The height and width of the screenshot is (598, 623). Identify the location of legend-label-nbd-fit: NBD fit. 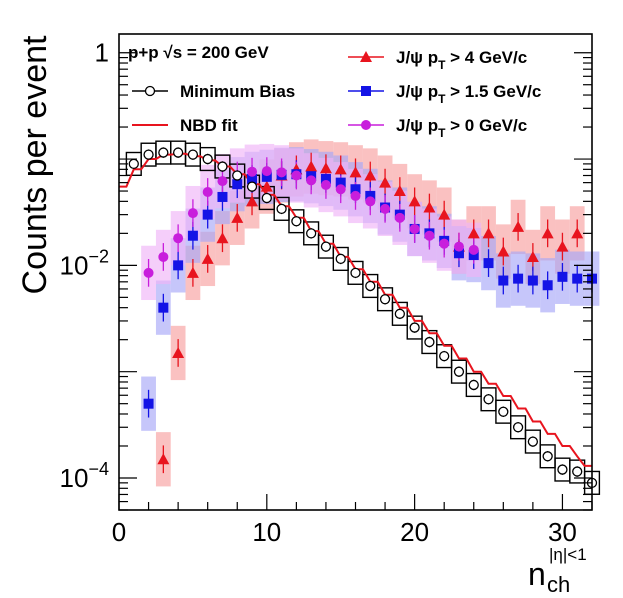
(209, 125).